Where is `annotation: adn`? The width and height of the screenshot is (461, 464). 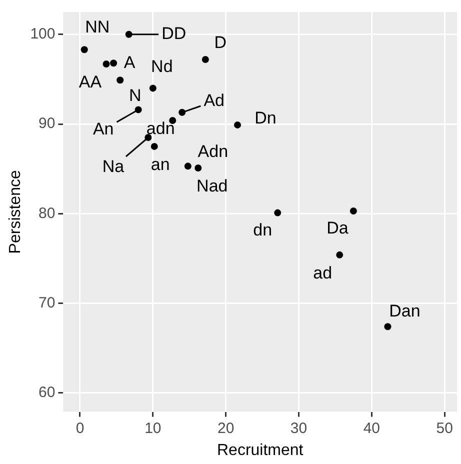
annotation: adn is located at coordinates (160, 128).